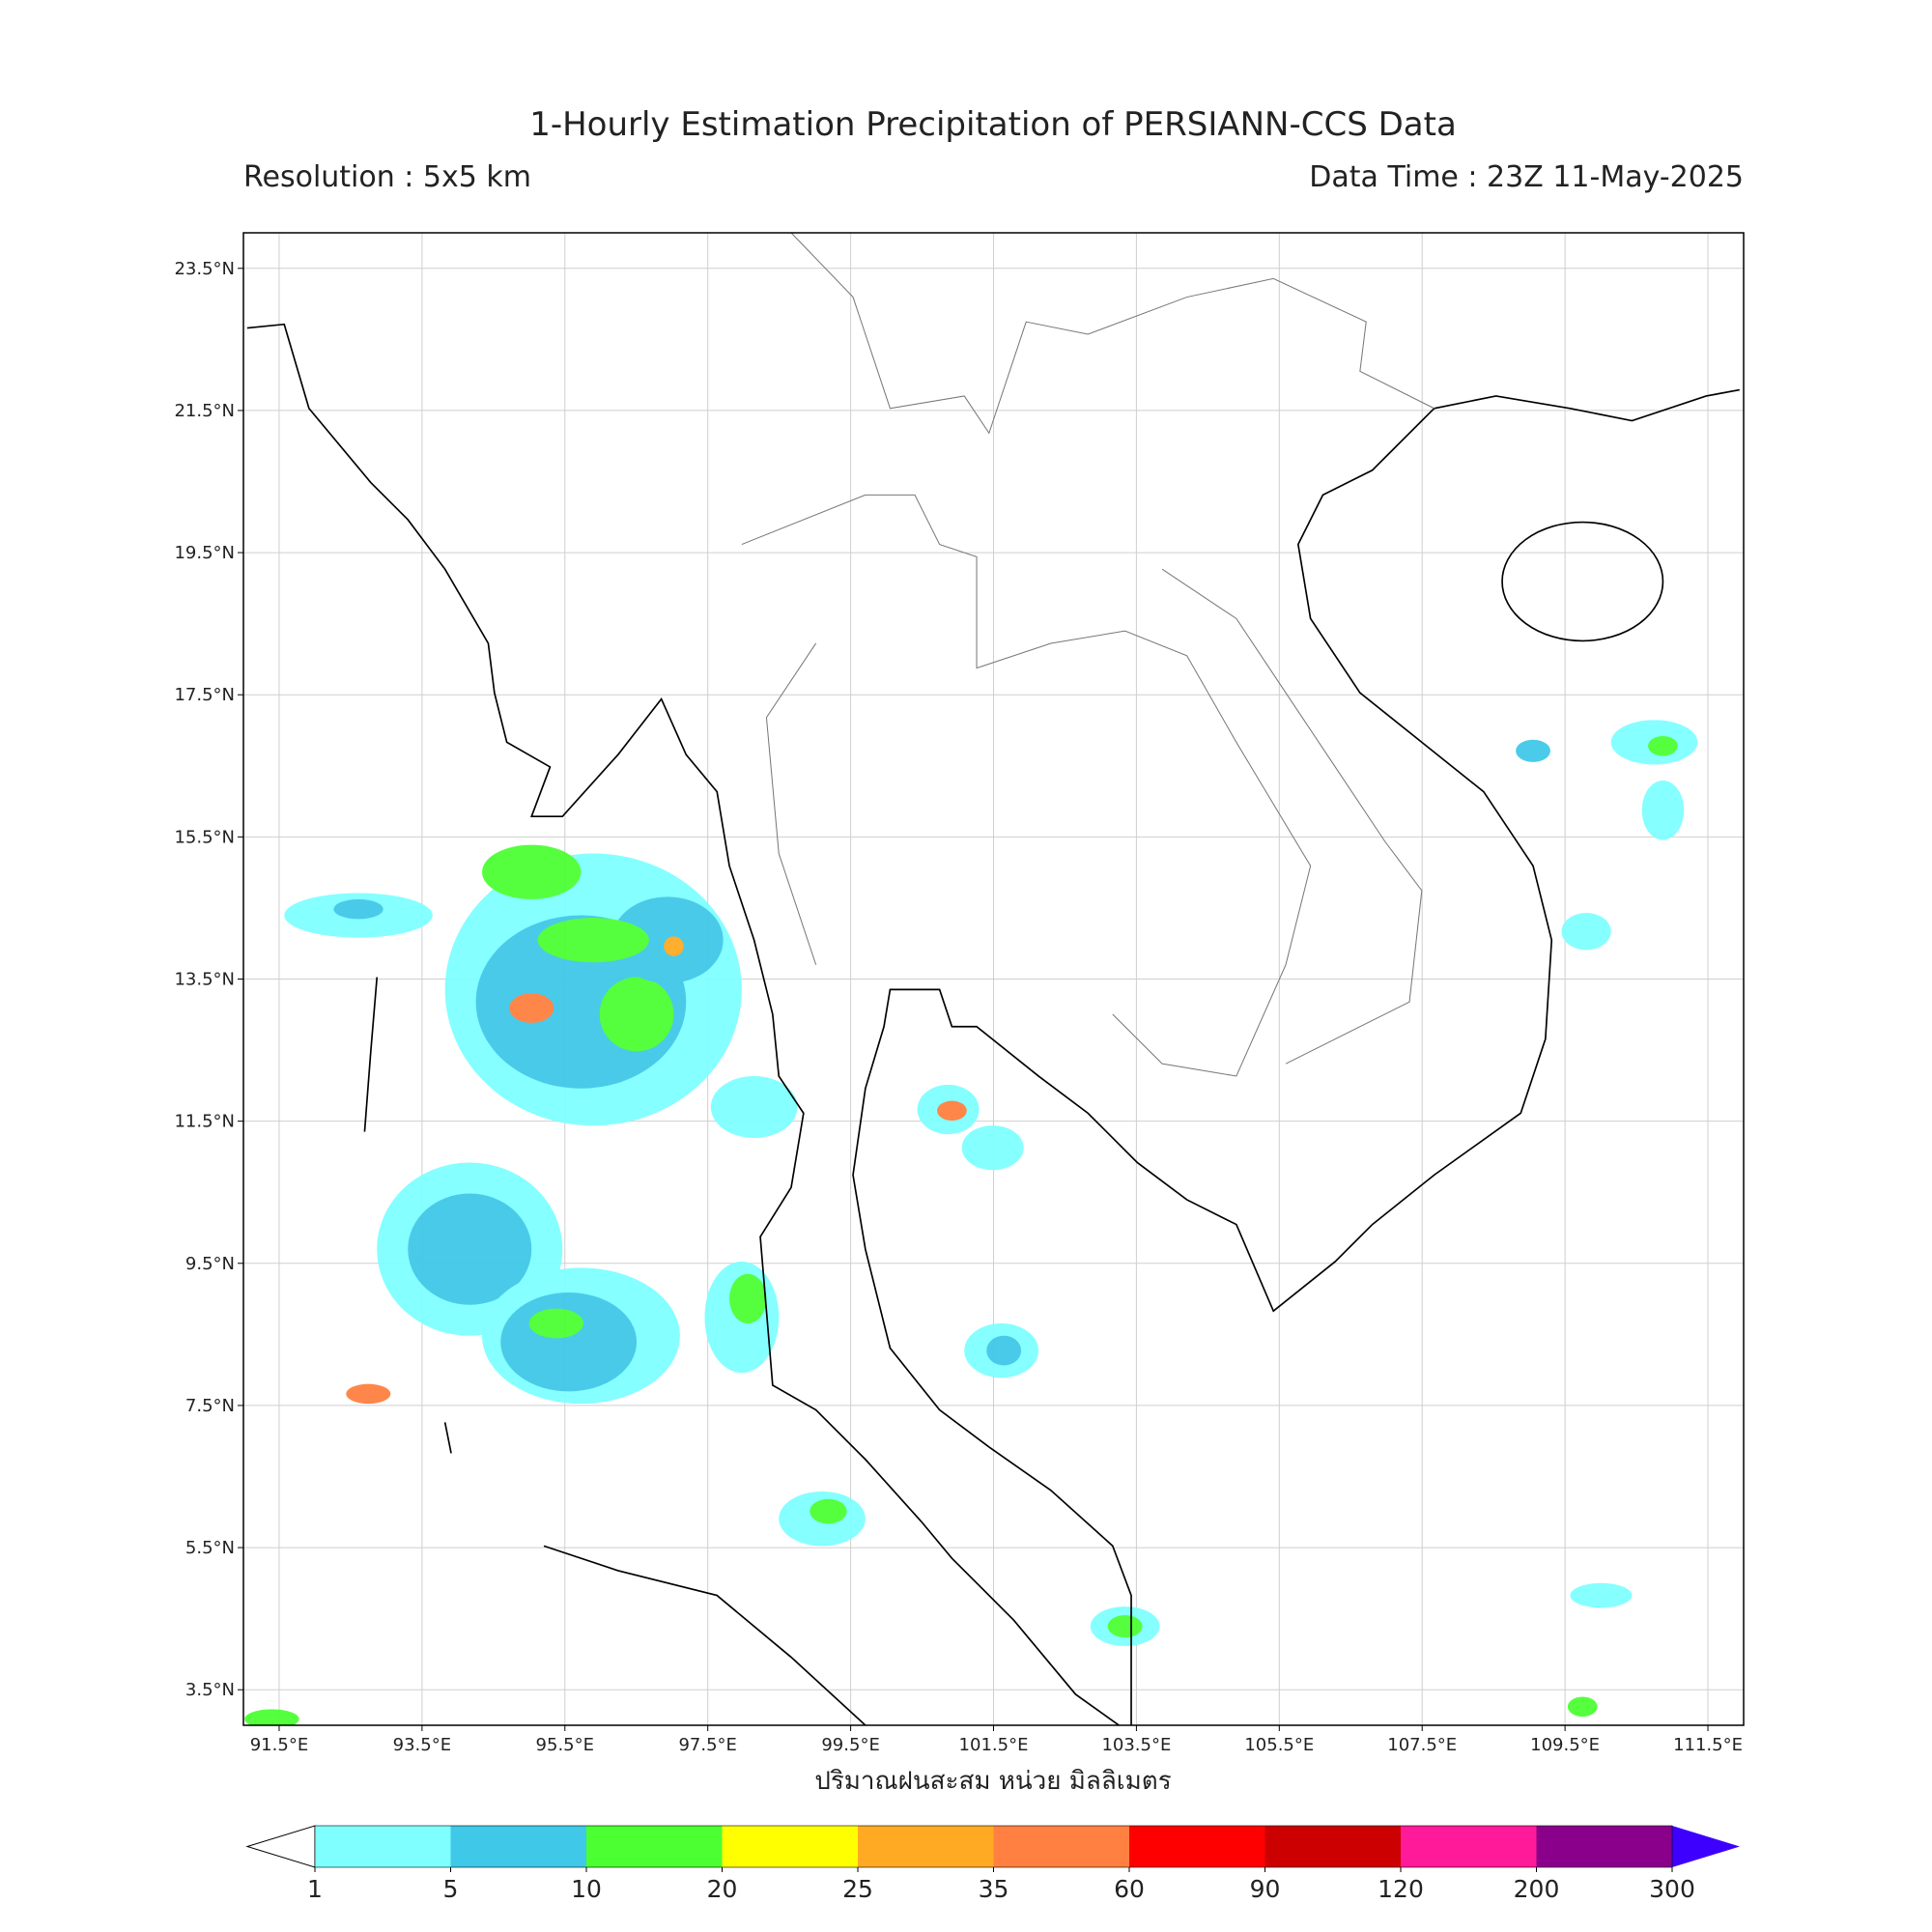  Describe the element at coordinates (1672, 1889) in the screenshot. I see `colorbar-tick-label: 300` at that location.